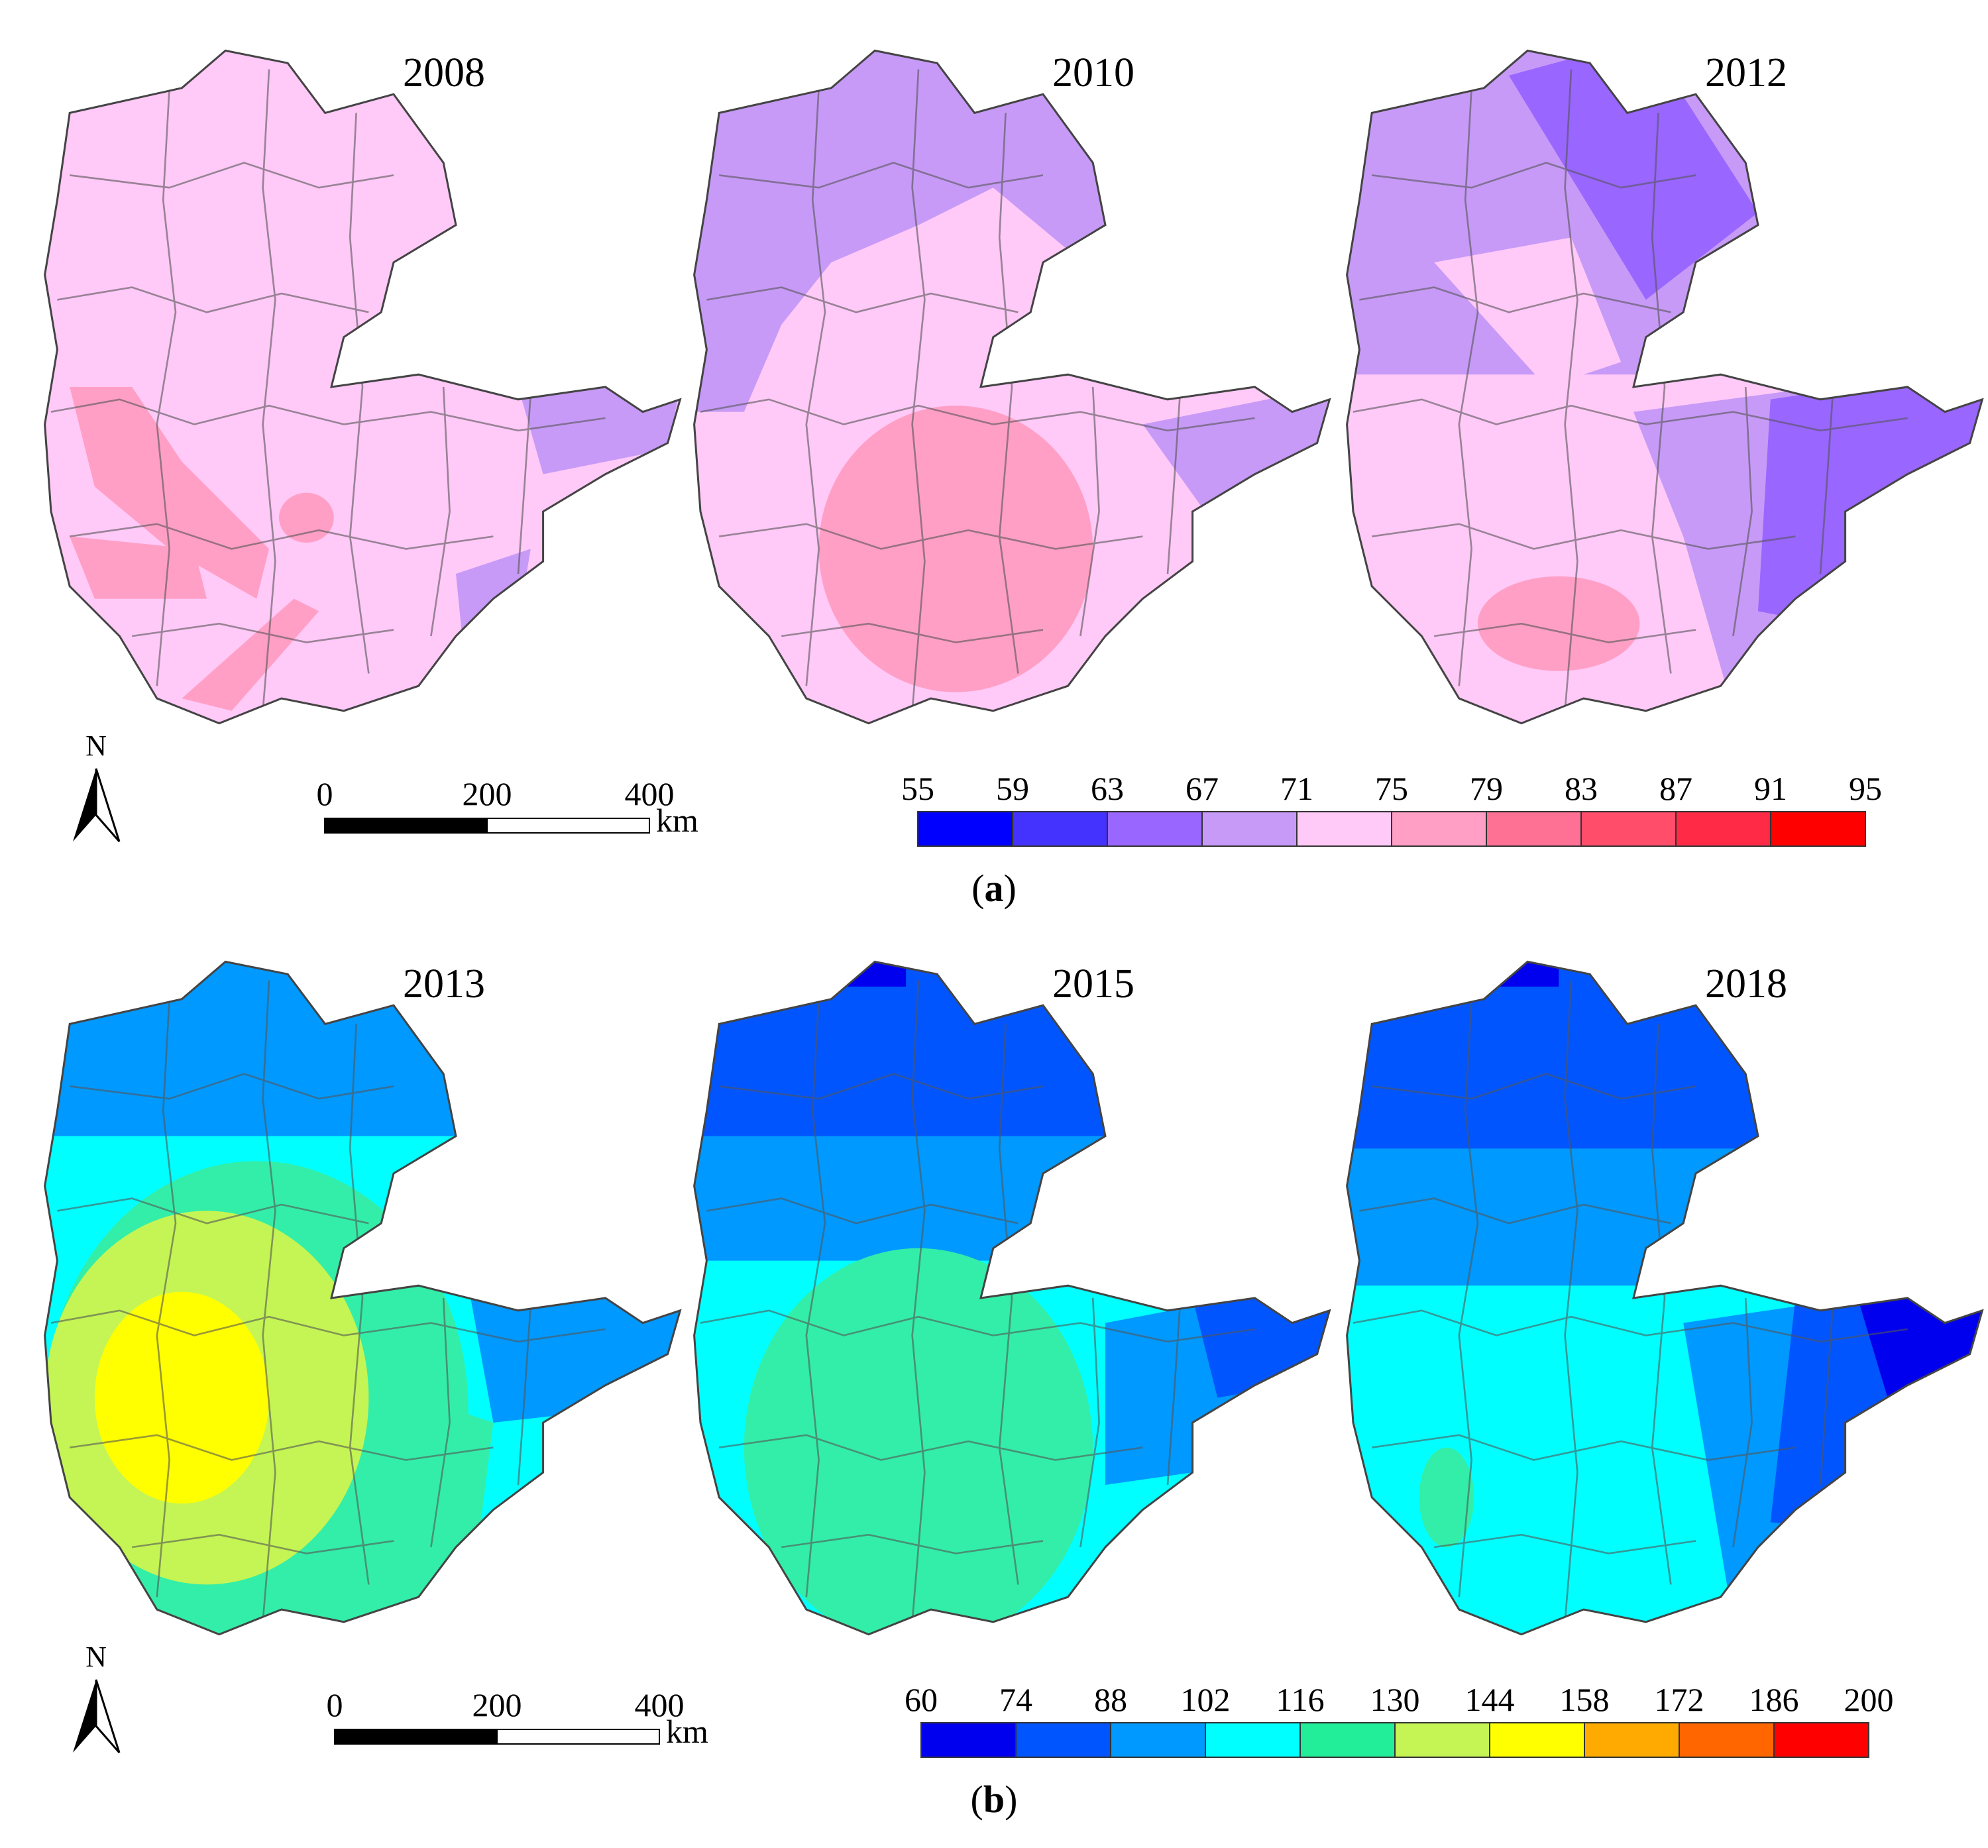 The height and width of the screenshot is (1848, 1988). What do you see at coordinates (1300, 1699) in the screenshot?
I see `legend-break-label: 116` at bounding box center [1300, 1699].